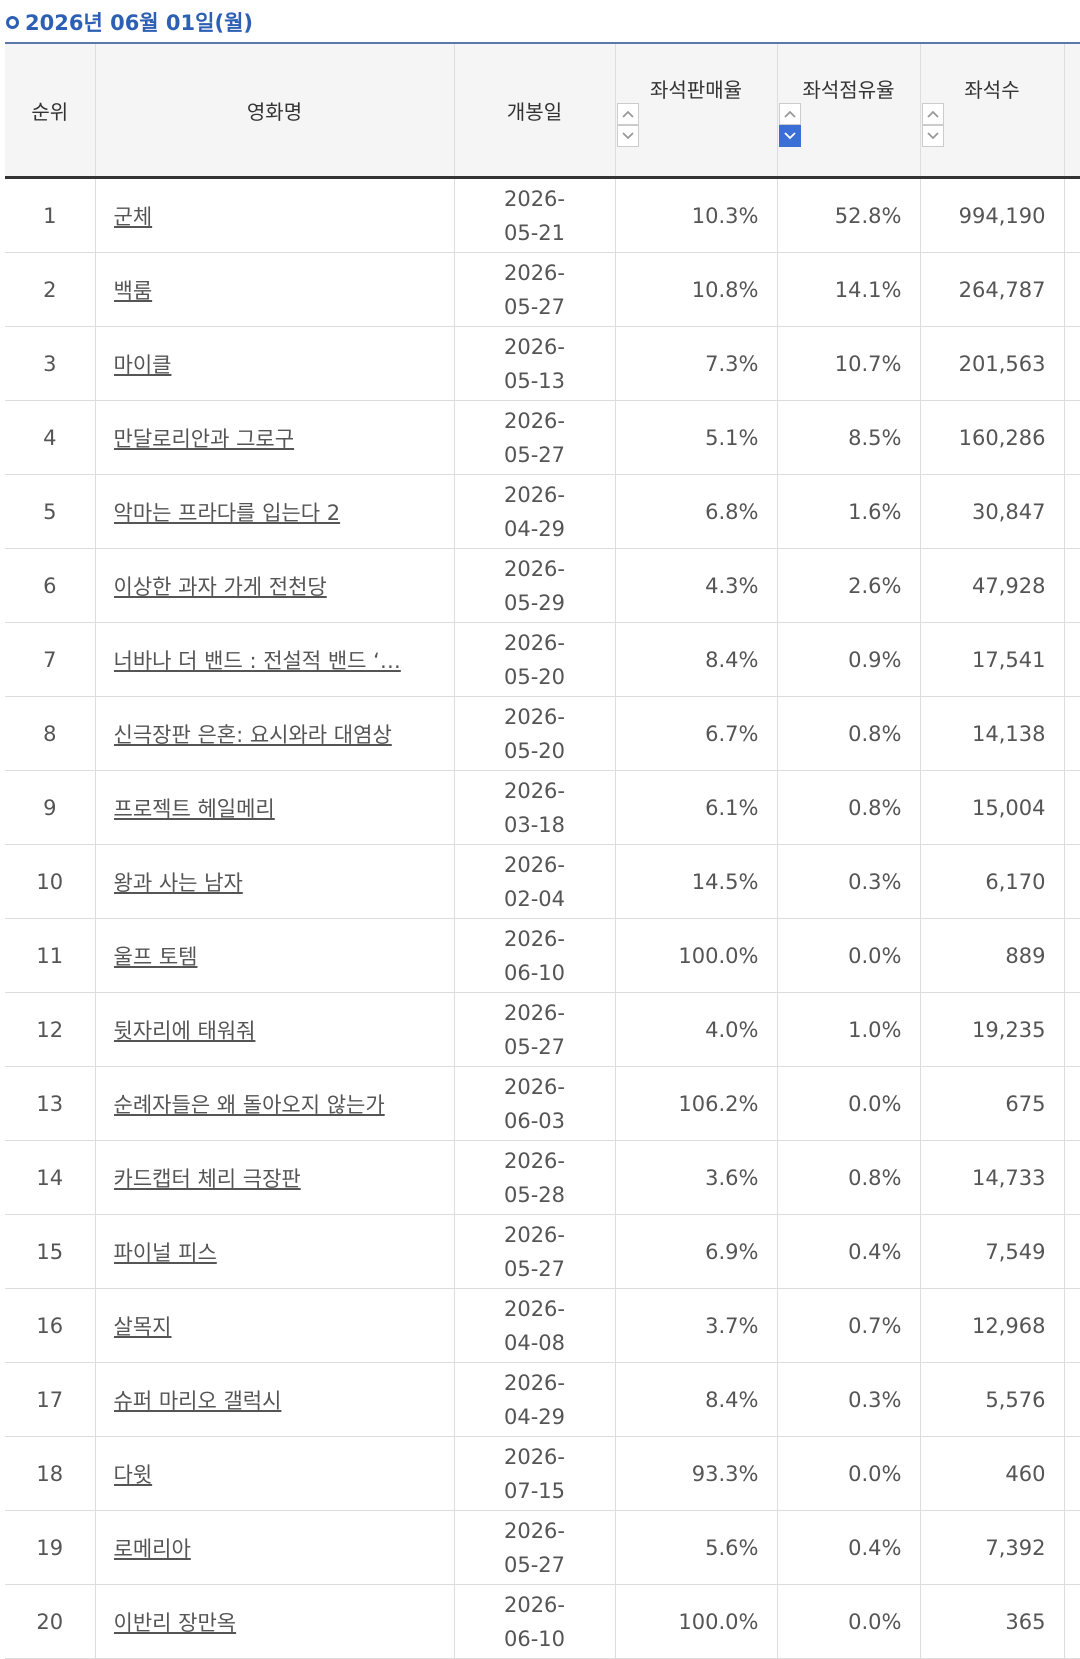  I want to click on cell-value: 19,235, so click(1009, 1029).